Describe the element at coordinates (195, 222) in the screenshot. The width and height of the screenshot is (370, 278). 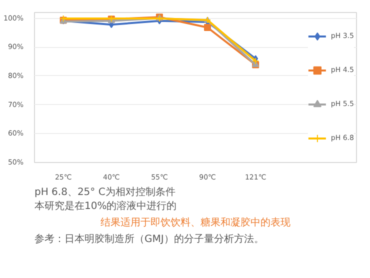
I see `text: 结果适用于即饮饮料、糖果和凝胶中的表现` at that location.